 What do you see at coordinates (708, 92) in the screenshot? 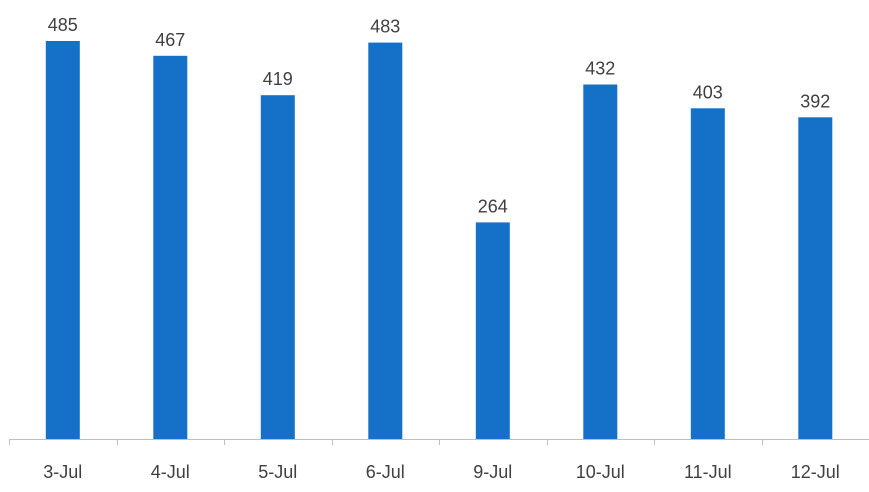
I see `data-label-11-Jul: 403` at bounding box center [708, 92].